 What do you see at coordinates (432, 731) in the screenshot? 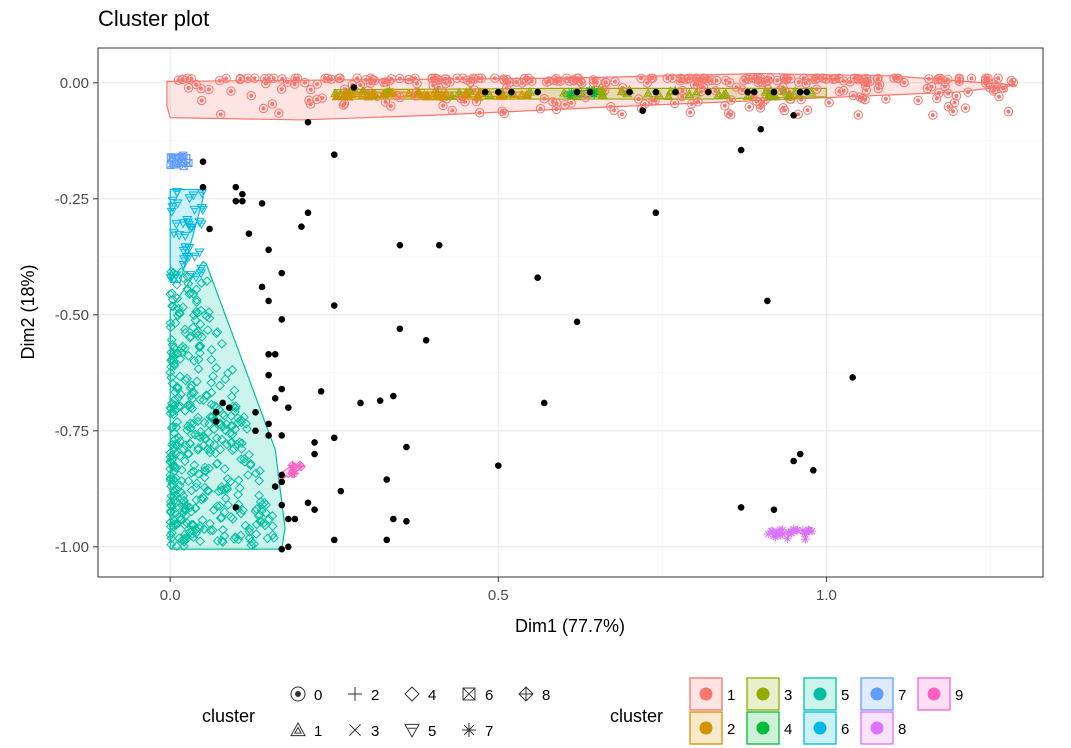
I see `legend-shape-label: 5` at bounding box center [432, 731].